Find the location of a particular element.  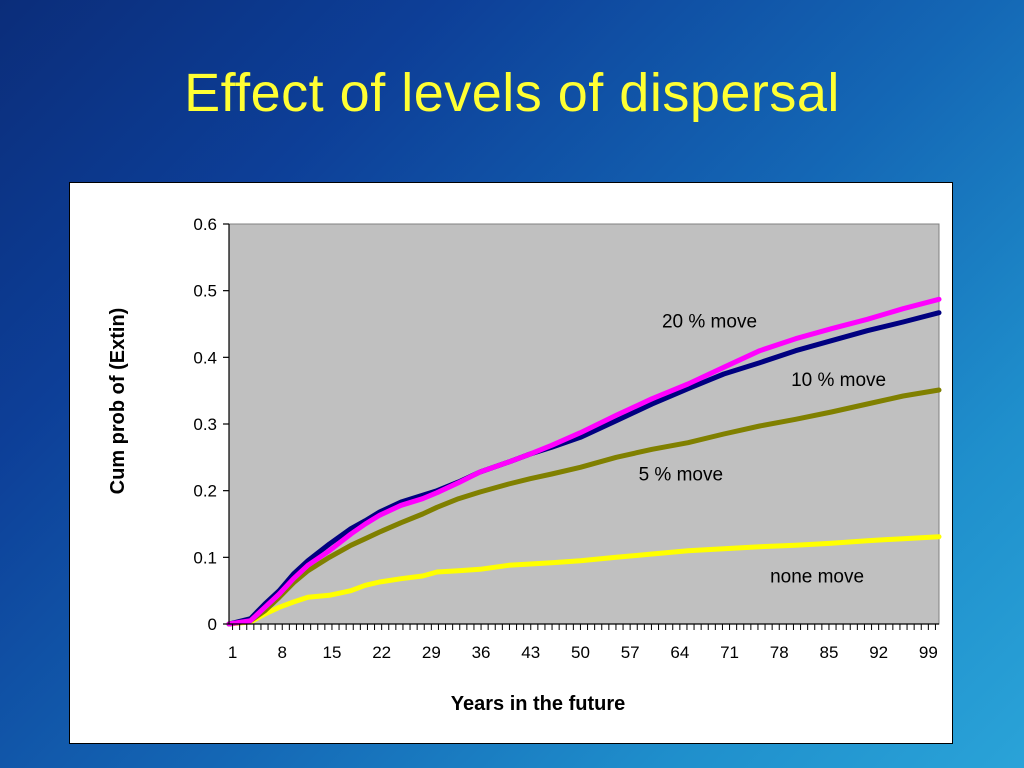

y-tick-label: 0.1 is located at coordinates (205, 557).